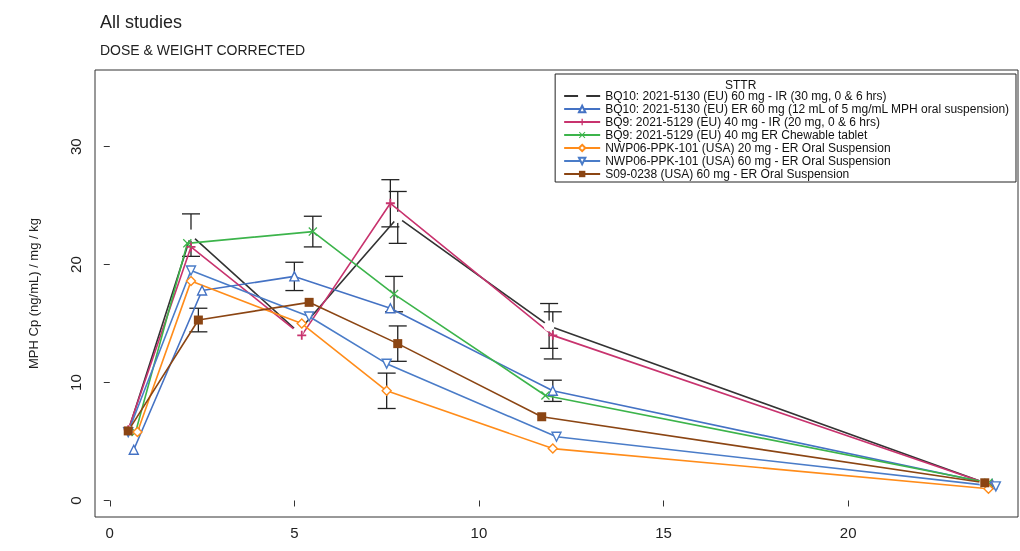  I want to click on x-tick-label: 15, so click(663, 532).